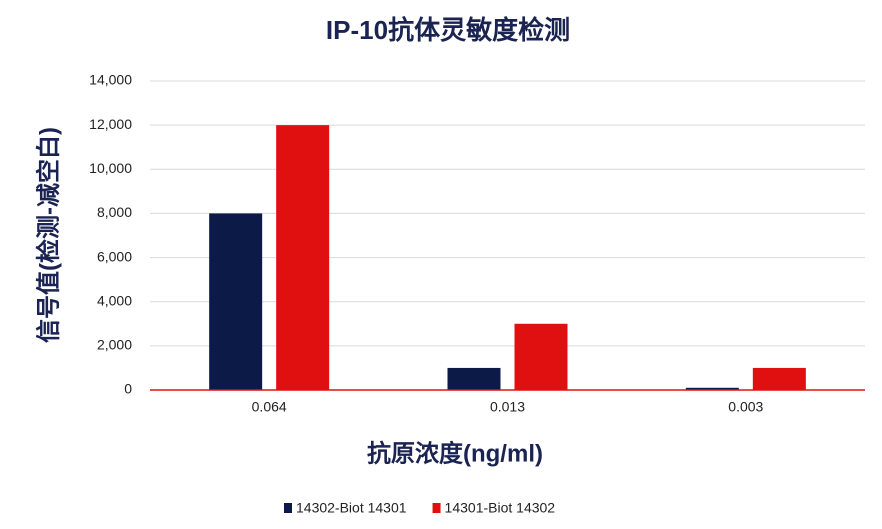 The image size is (882, 529). What do you see at coordinates (507, 407) in the screenshot?
I see `x-tick-label: 0.013` at bounding box center [507, 407].